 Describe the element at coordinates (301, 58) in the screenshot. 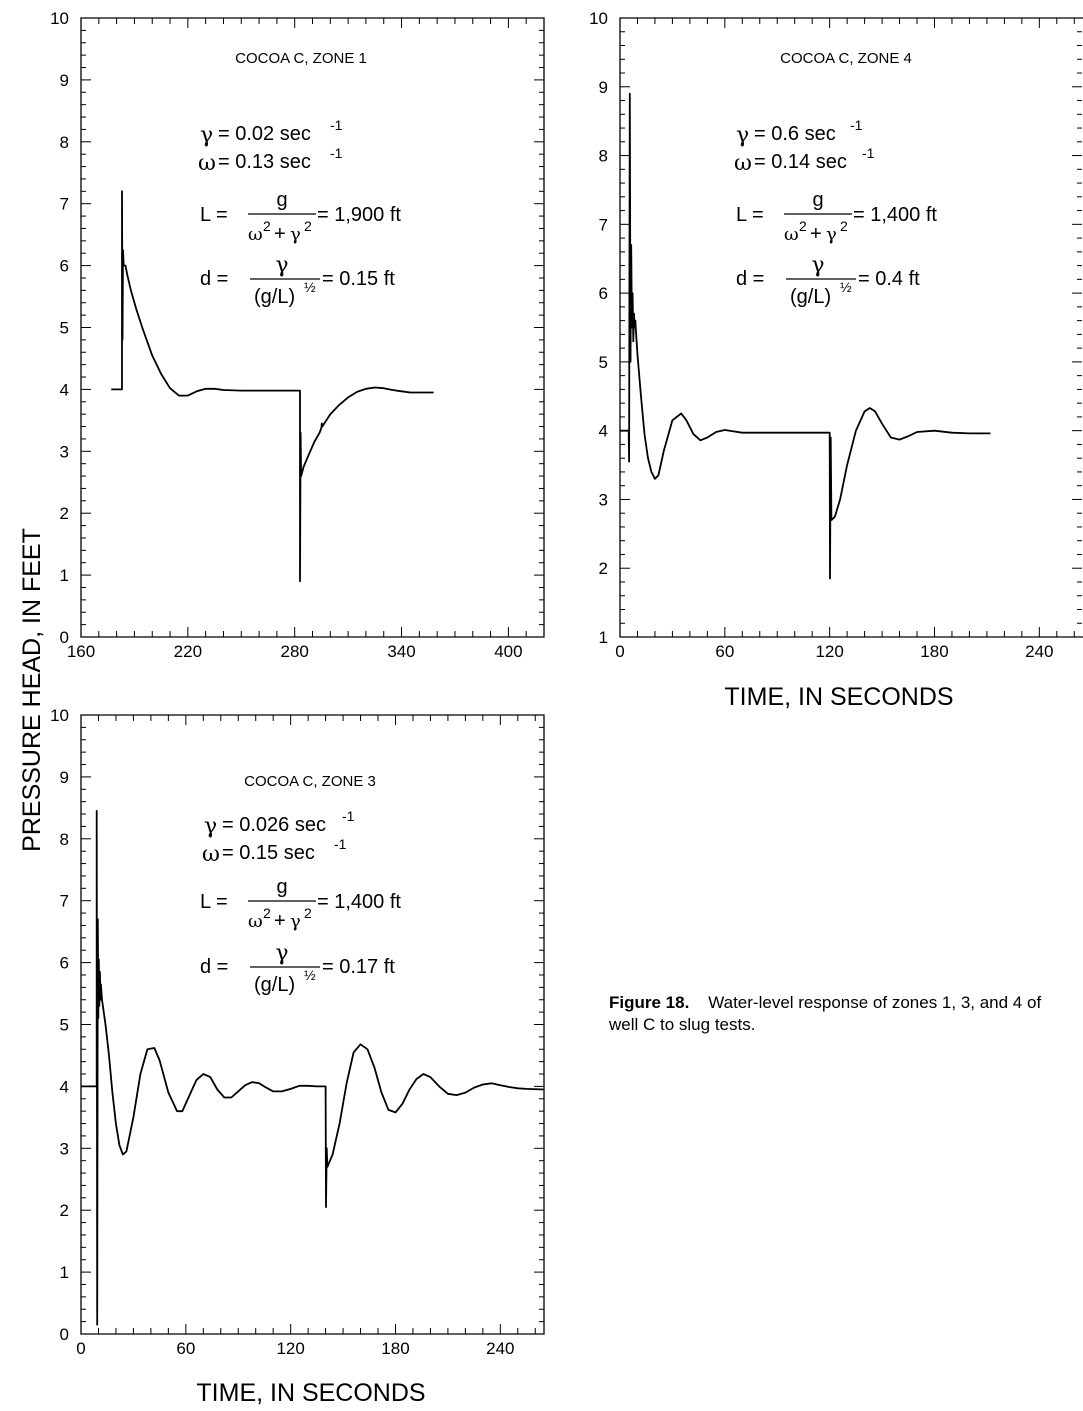

I see `zone-1-title: COCOA C, ZONE 1` at that location.